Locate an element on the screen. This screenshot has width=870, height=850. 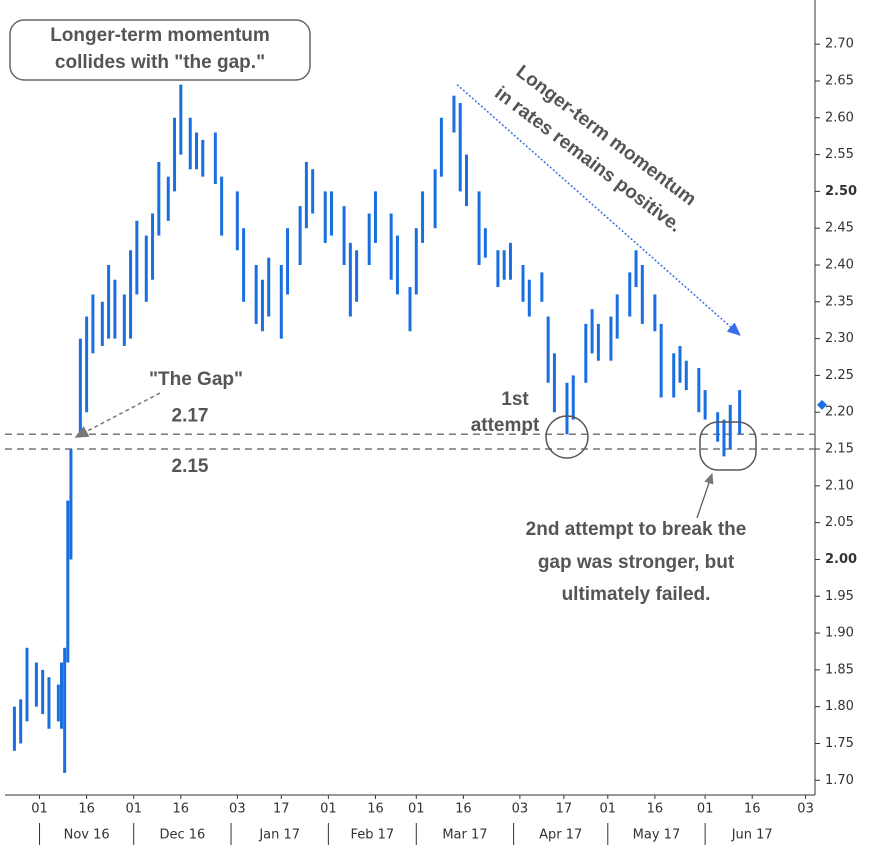
y-tick-label: 2.40 is located at coordinates (839, 265).